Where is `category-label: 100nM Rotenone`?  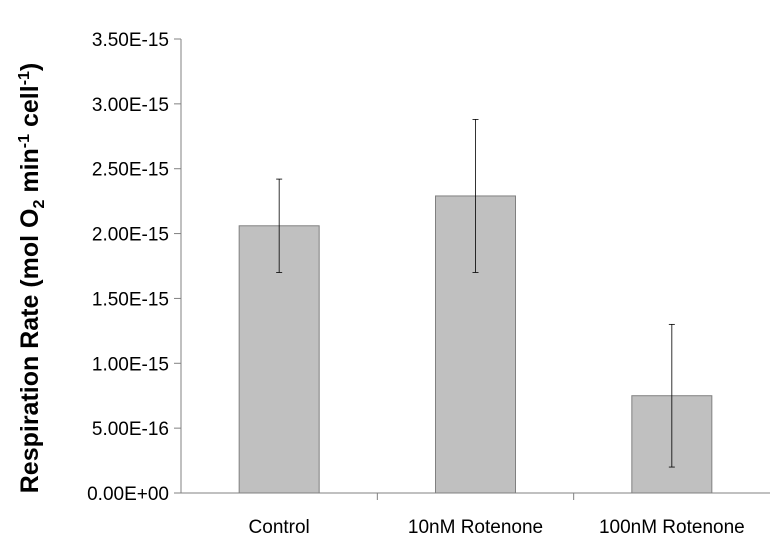
category-label: 100nM Rotenone is located at coordinates (672, 527).